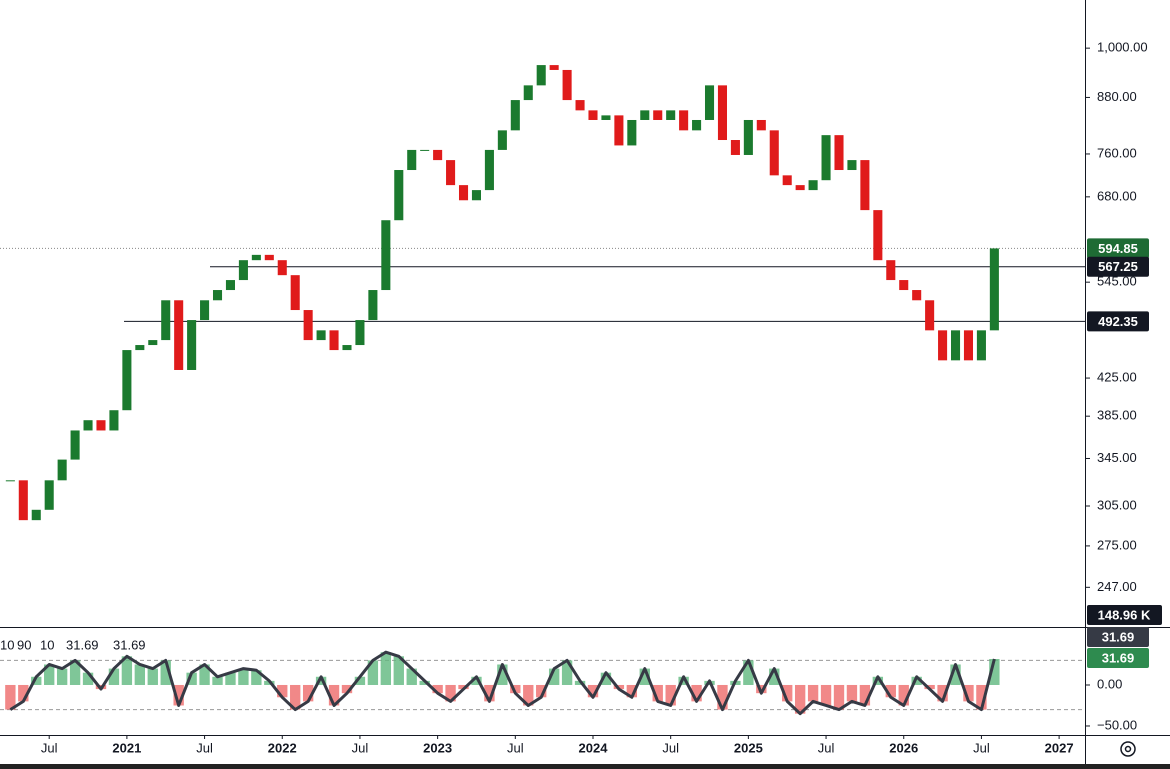  Describe the element at coordinates (24, 644) in the screenshot. I see `osc-param: 90` at that location.